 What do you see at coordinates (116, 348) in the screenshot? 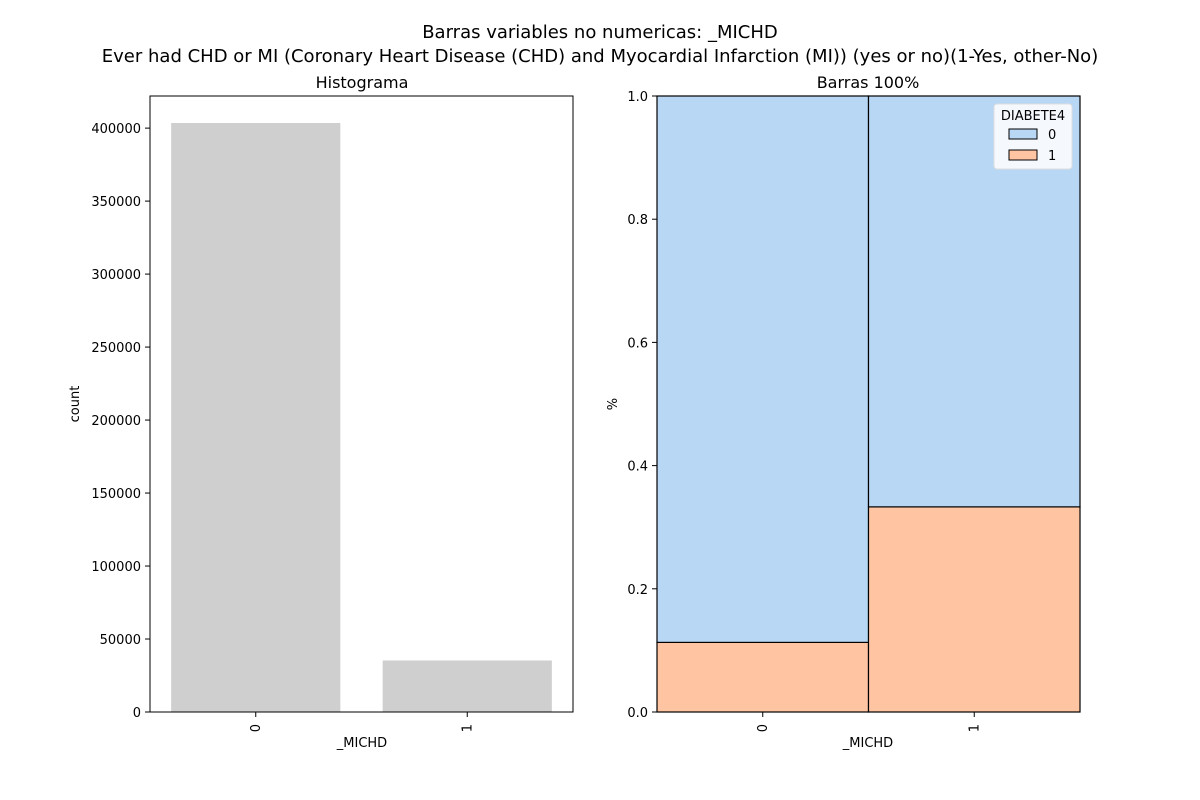
I see `histogram-y-tick-label: 250000` at bounding box center [116, 348].